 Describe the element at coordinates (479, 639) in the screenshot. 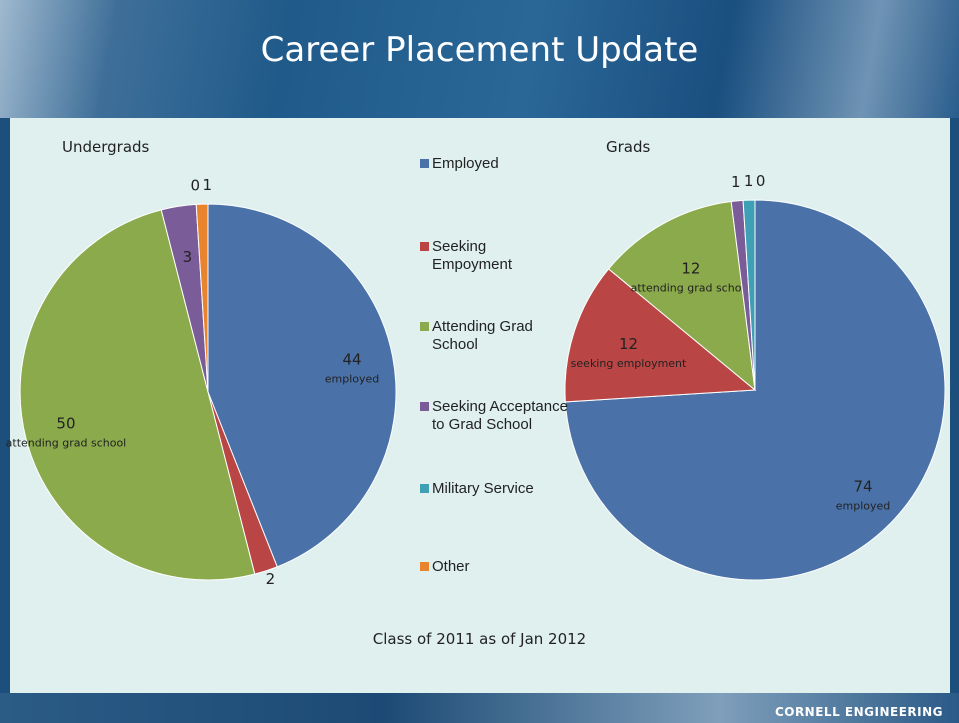

I see `caption: Class of 2011 as of Jan 2012` at that location.